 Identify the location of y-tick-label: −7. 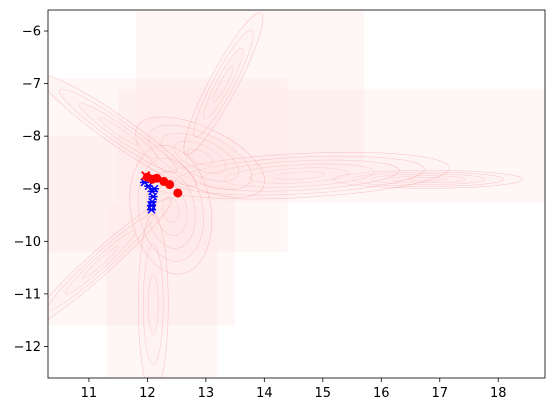
(31, 84).